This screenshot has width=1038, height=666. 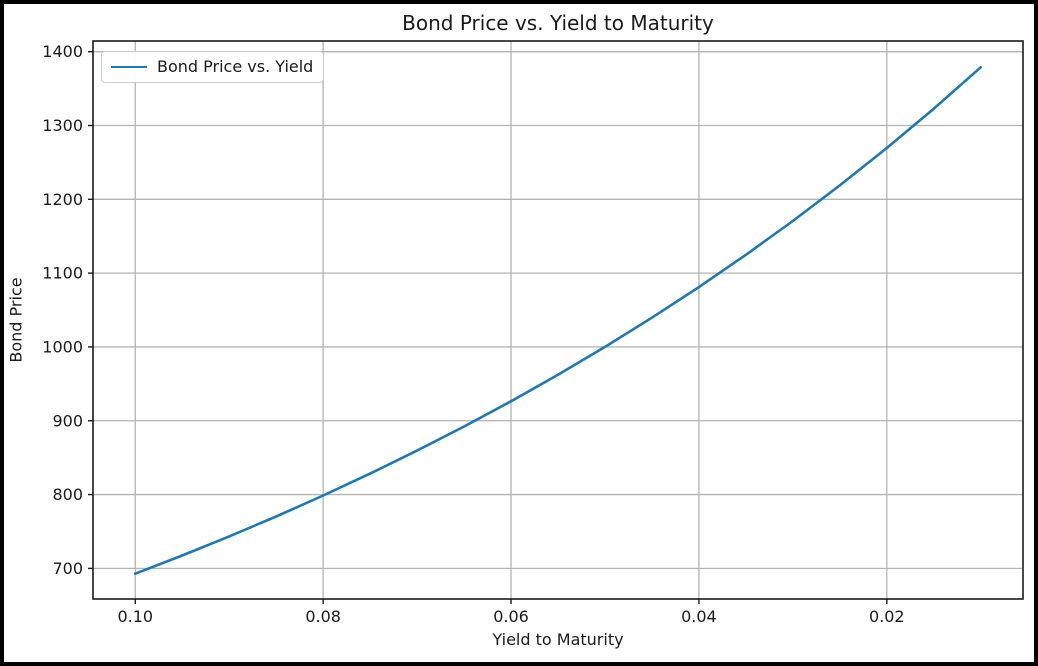 What do you see at coordinates (558, 23) in the screenshot?
I see `chart-title: Bond Price vs. Yield to Maturity` at bounding box center [558, 23].